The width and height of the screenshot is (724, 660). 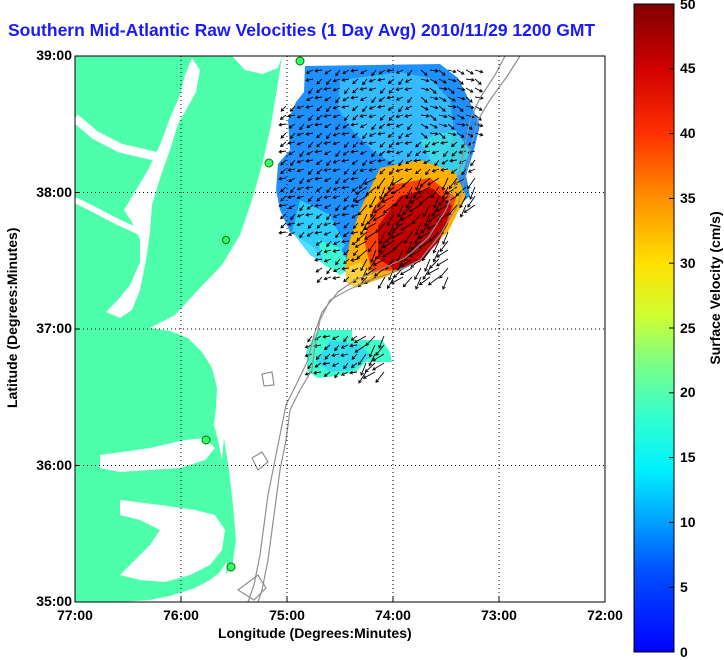 What do you see at coordinates (499, 615) in the screenshot?
I see `xtick-label: 73:00` at bounding box center [499, 615].